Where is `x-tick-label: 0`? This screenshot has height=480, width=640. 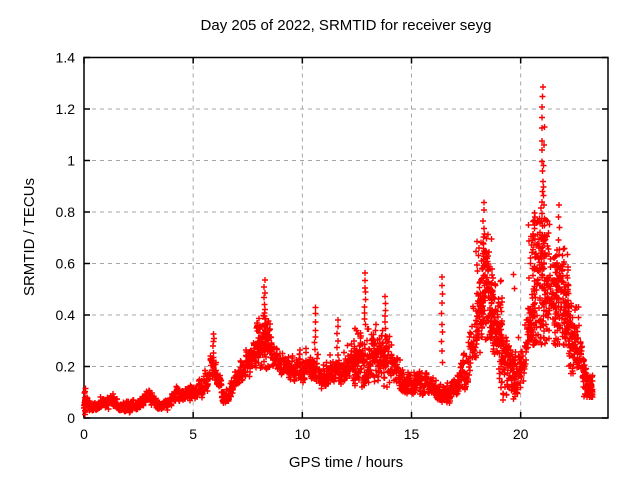
x-tick-label: 0 is located at coordinates (84, 434).